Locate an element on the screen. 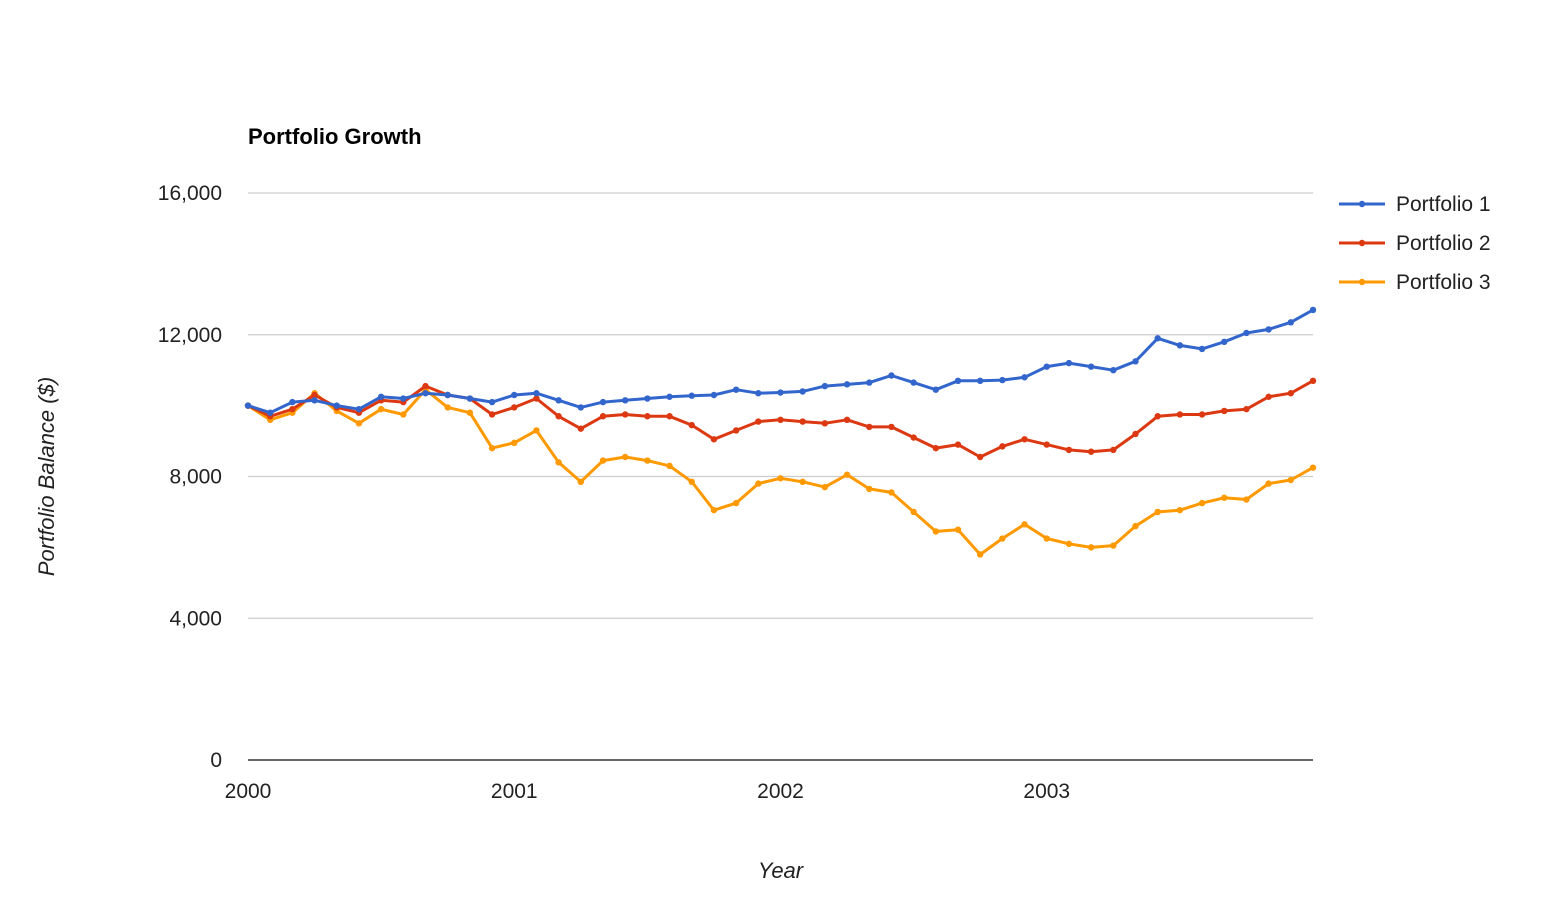  y-tick-label: 8,000 is located at coordinates (195, 477).